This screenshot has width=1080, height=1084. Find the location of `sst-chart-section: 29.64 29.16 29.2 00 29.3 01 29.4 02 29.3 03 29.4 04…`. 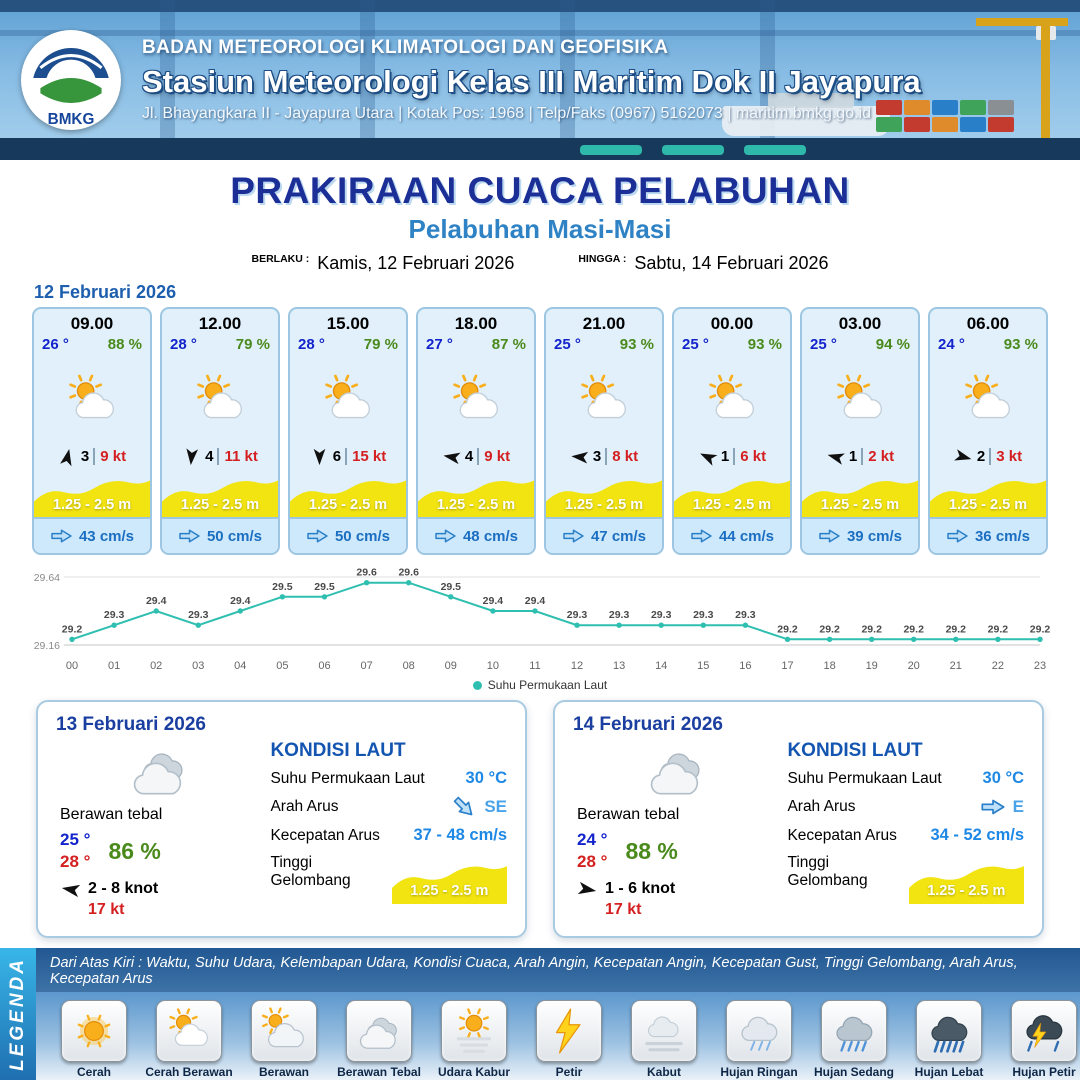

sst-chart-section: 29.64 29.16 29.2 00 29.3 01 29.4 02 29.3 03 29.4 04… is located at coordinates (540, 623).